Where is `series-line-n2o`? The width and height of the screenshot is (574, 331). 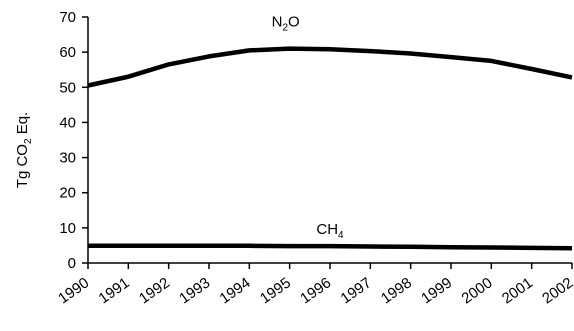 series-line-n2o is located at coordinates (330, 67).